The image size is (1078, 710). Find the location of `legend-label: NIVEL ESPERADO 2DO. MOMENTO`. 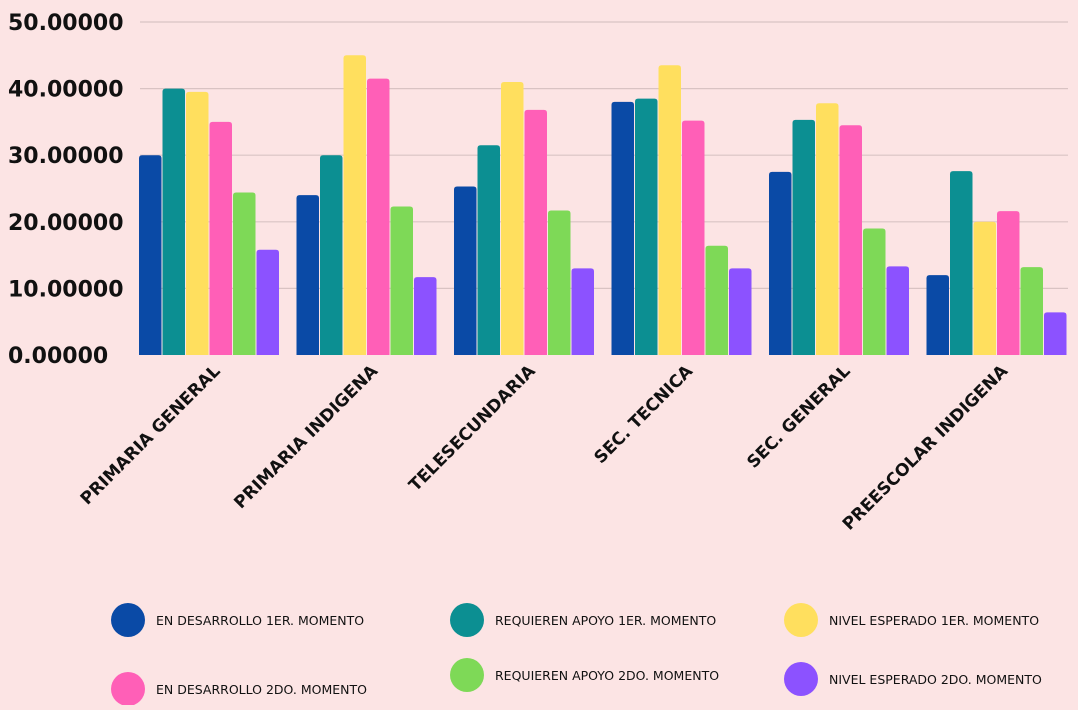

legend-label: NIVEL ESPERADO 2DO. MOMENTO is located at coordinates (935, 679).